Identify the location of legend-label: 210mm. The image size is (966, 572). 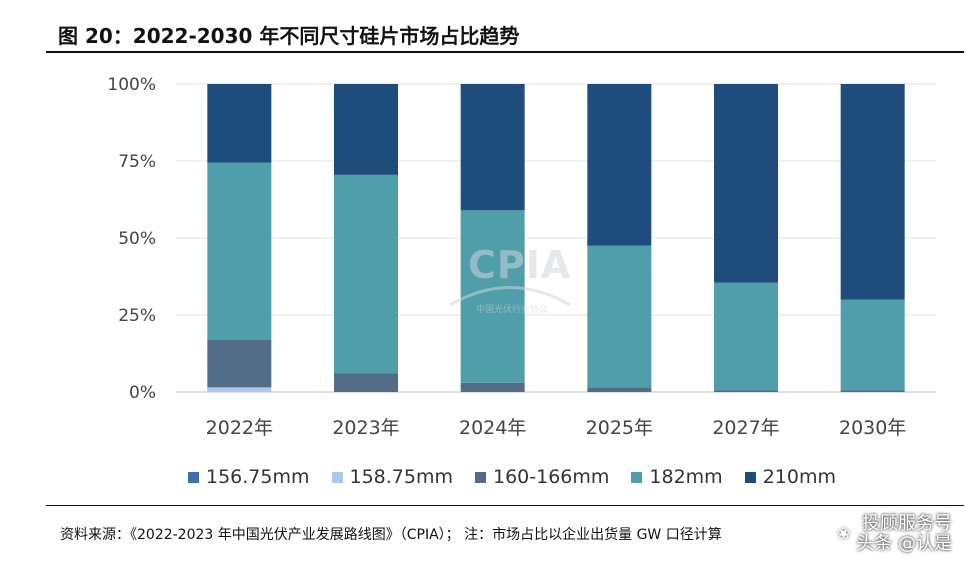
(799, 477).